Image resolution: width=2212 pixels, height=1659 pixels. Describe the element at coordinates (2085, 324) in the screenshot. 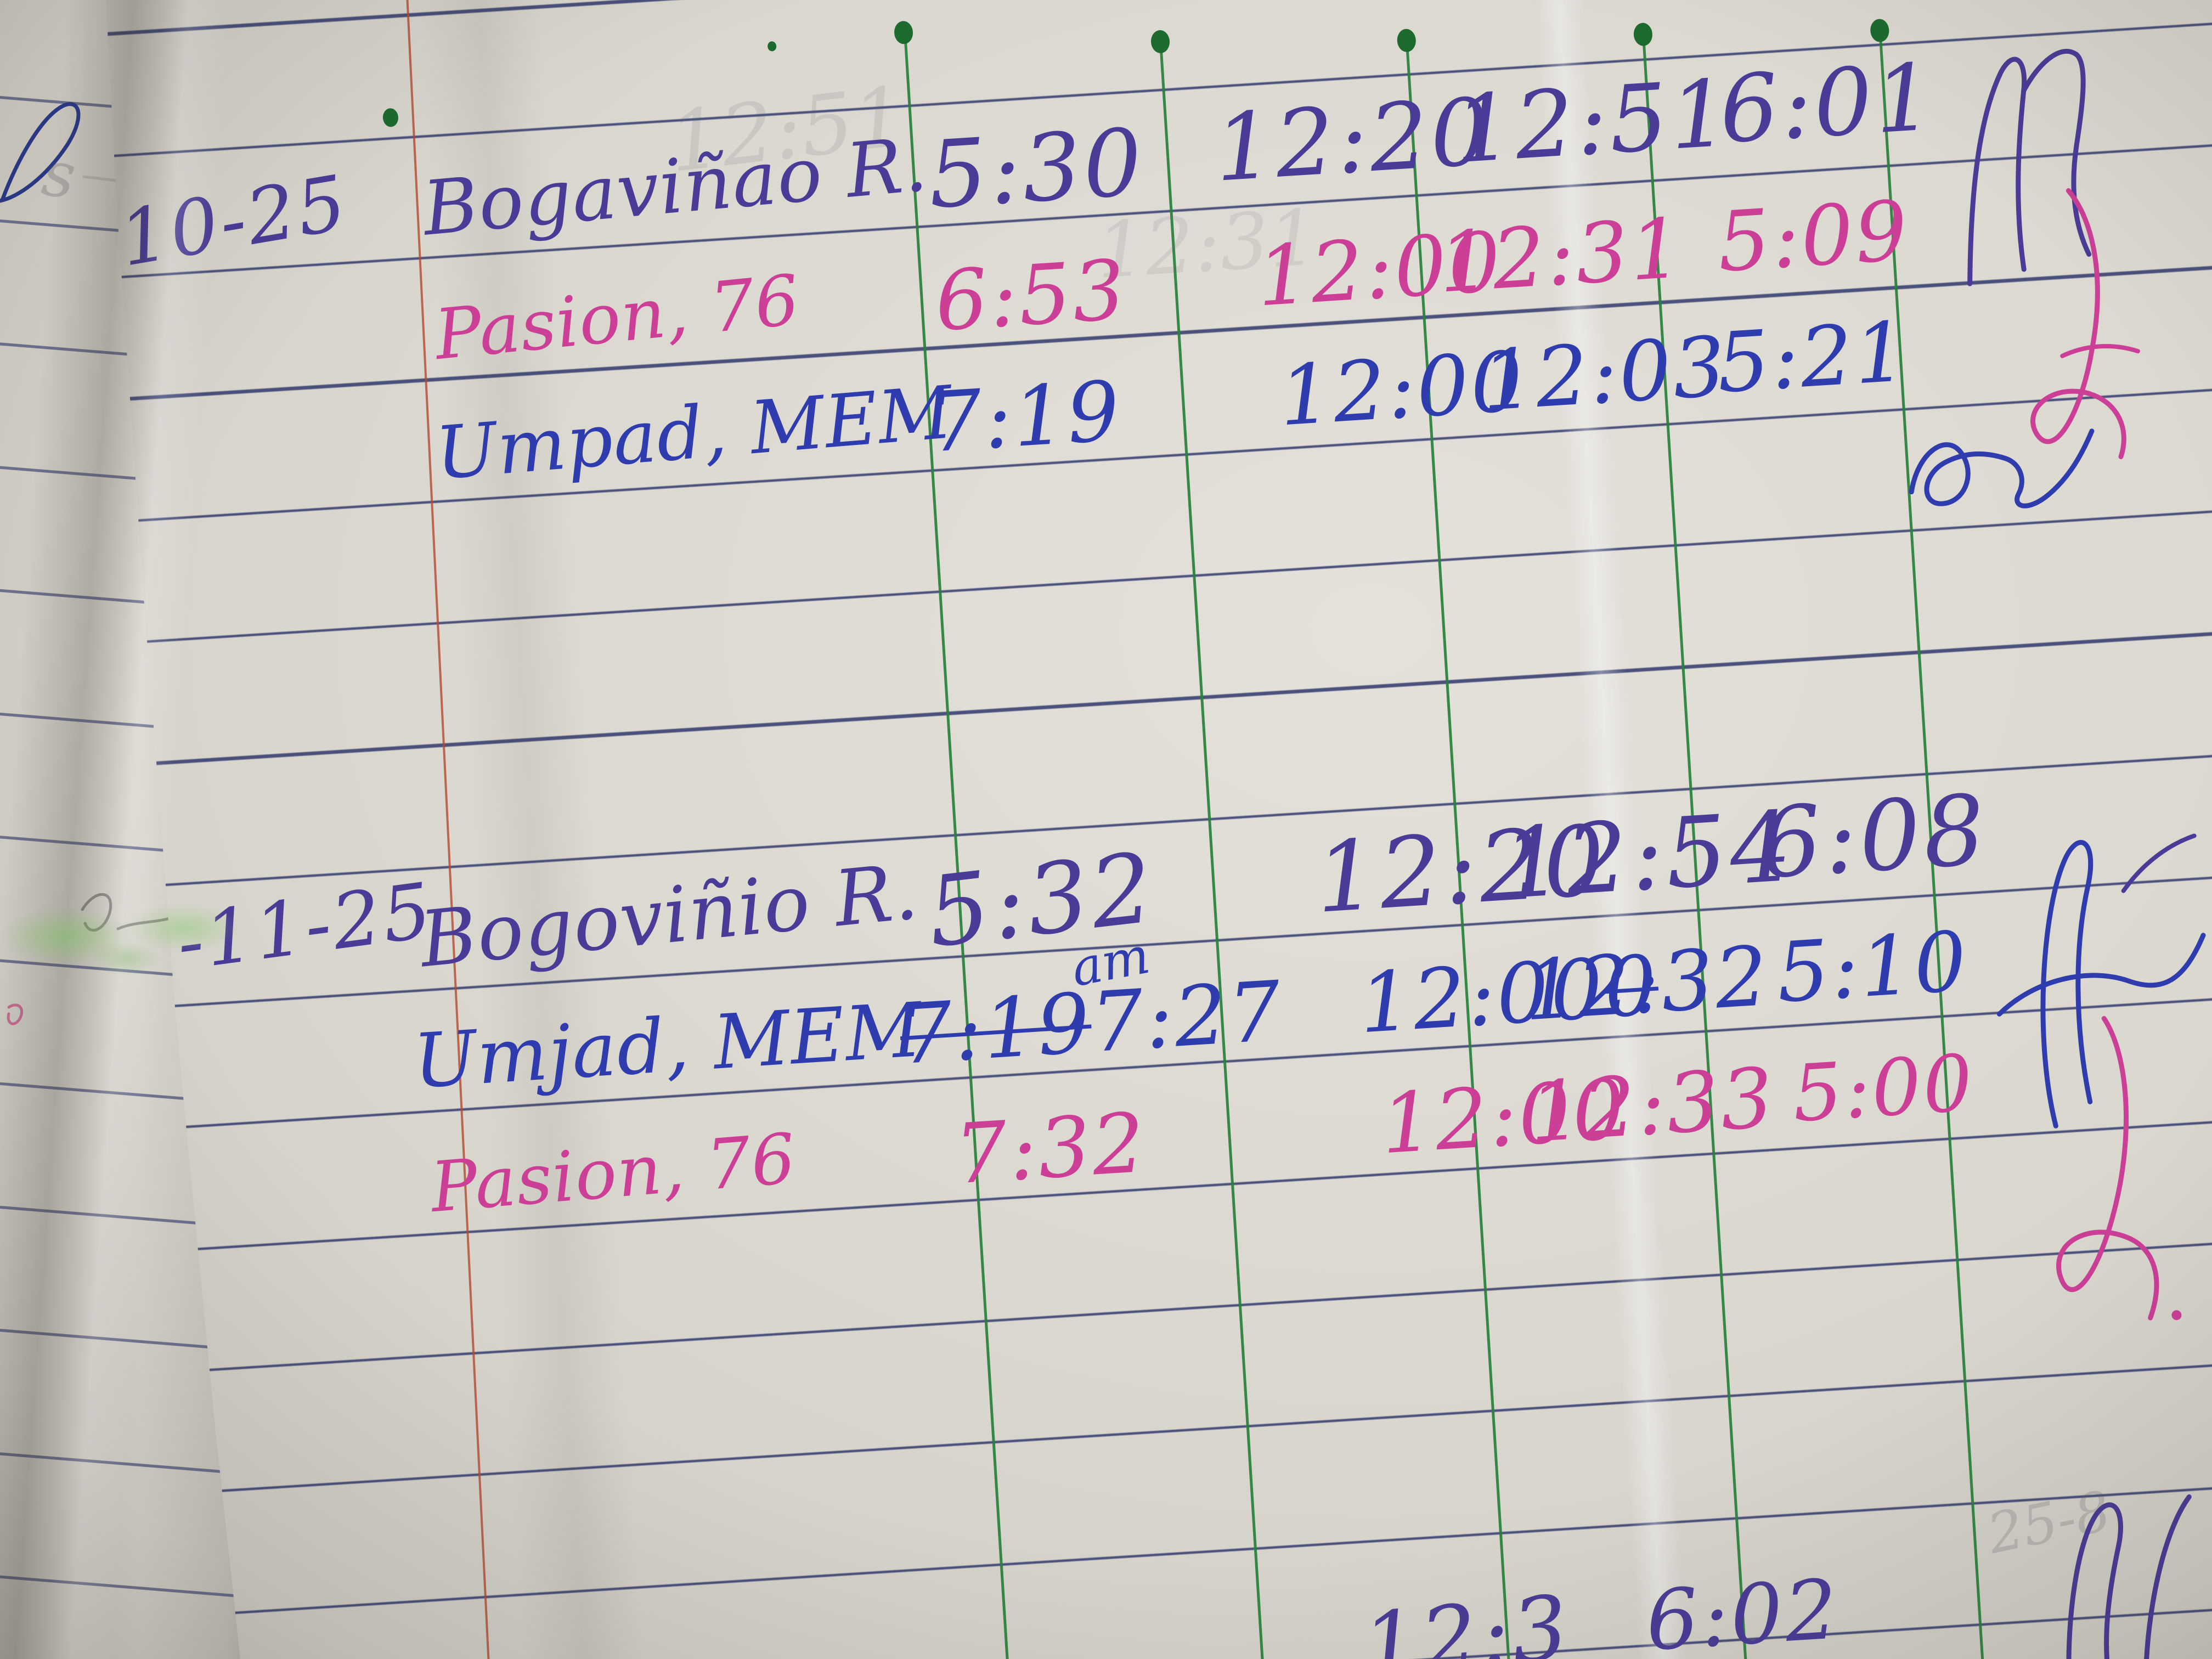

I see `entry1-row2-signature` at that location.